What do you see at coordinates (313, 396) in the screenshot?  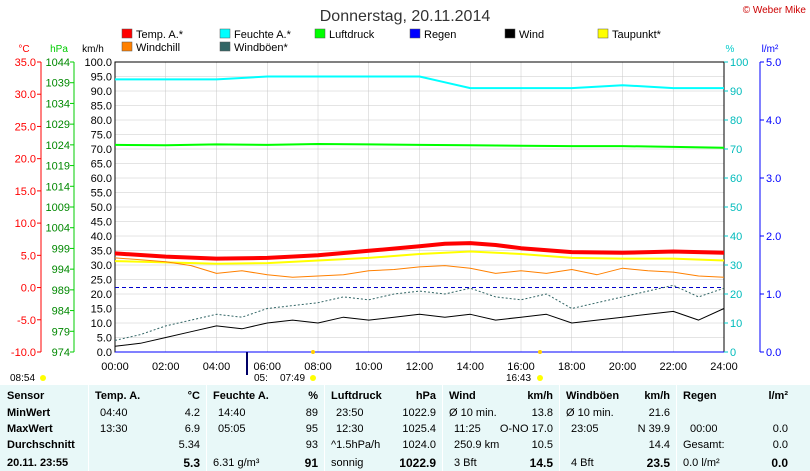 I see `hum-unit: %` at bounding box center [313, 396].